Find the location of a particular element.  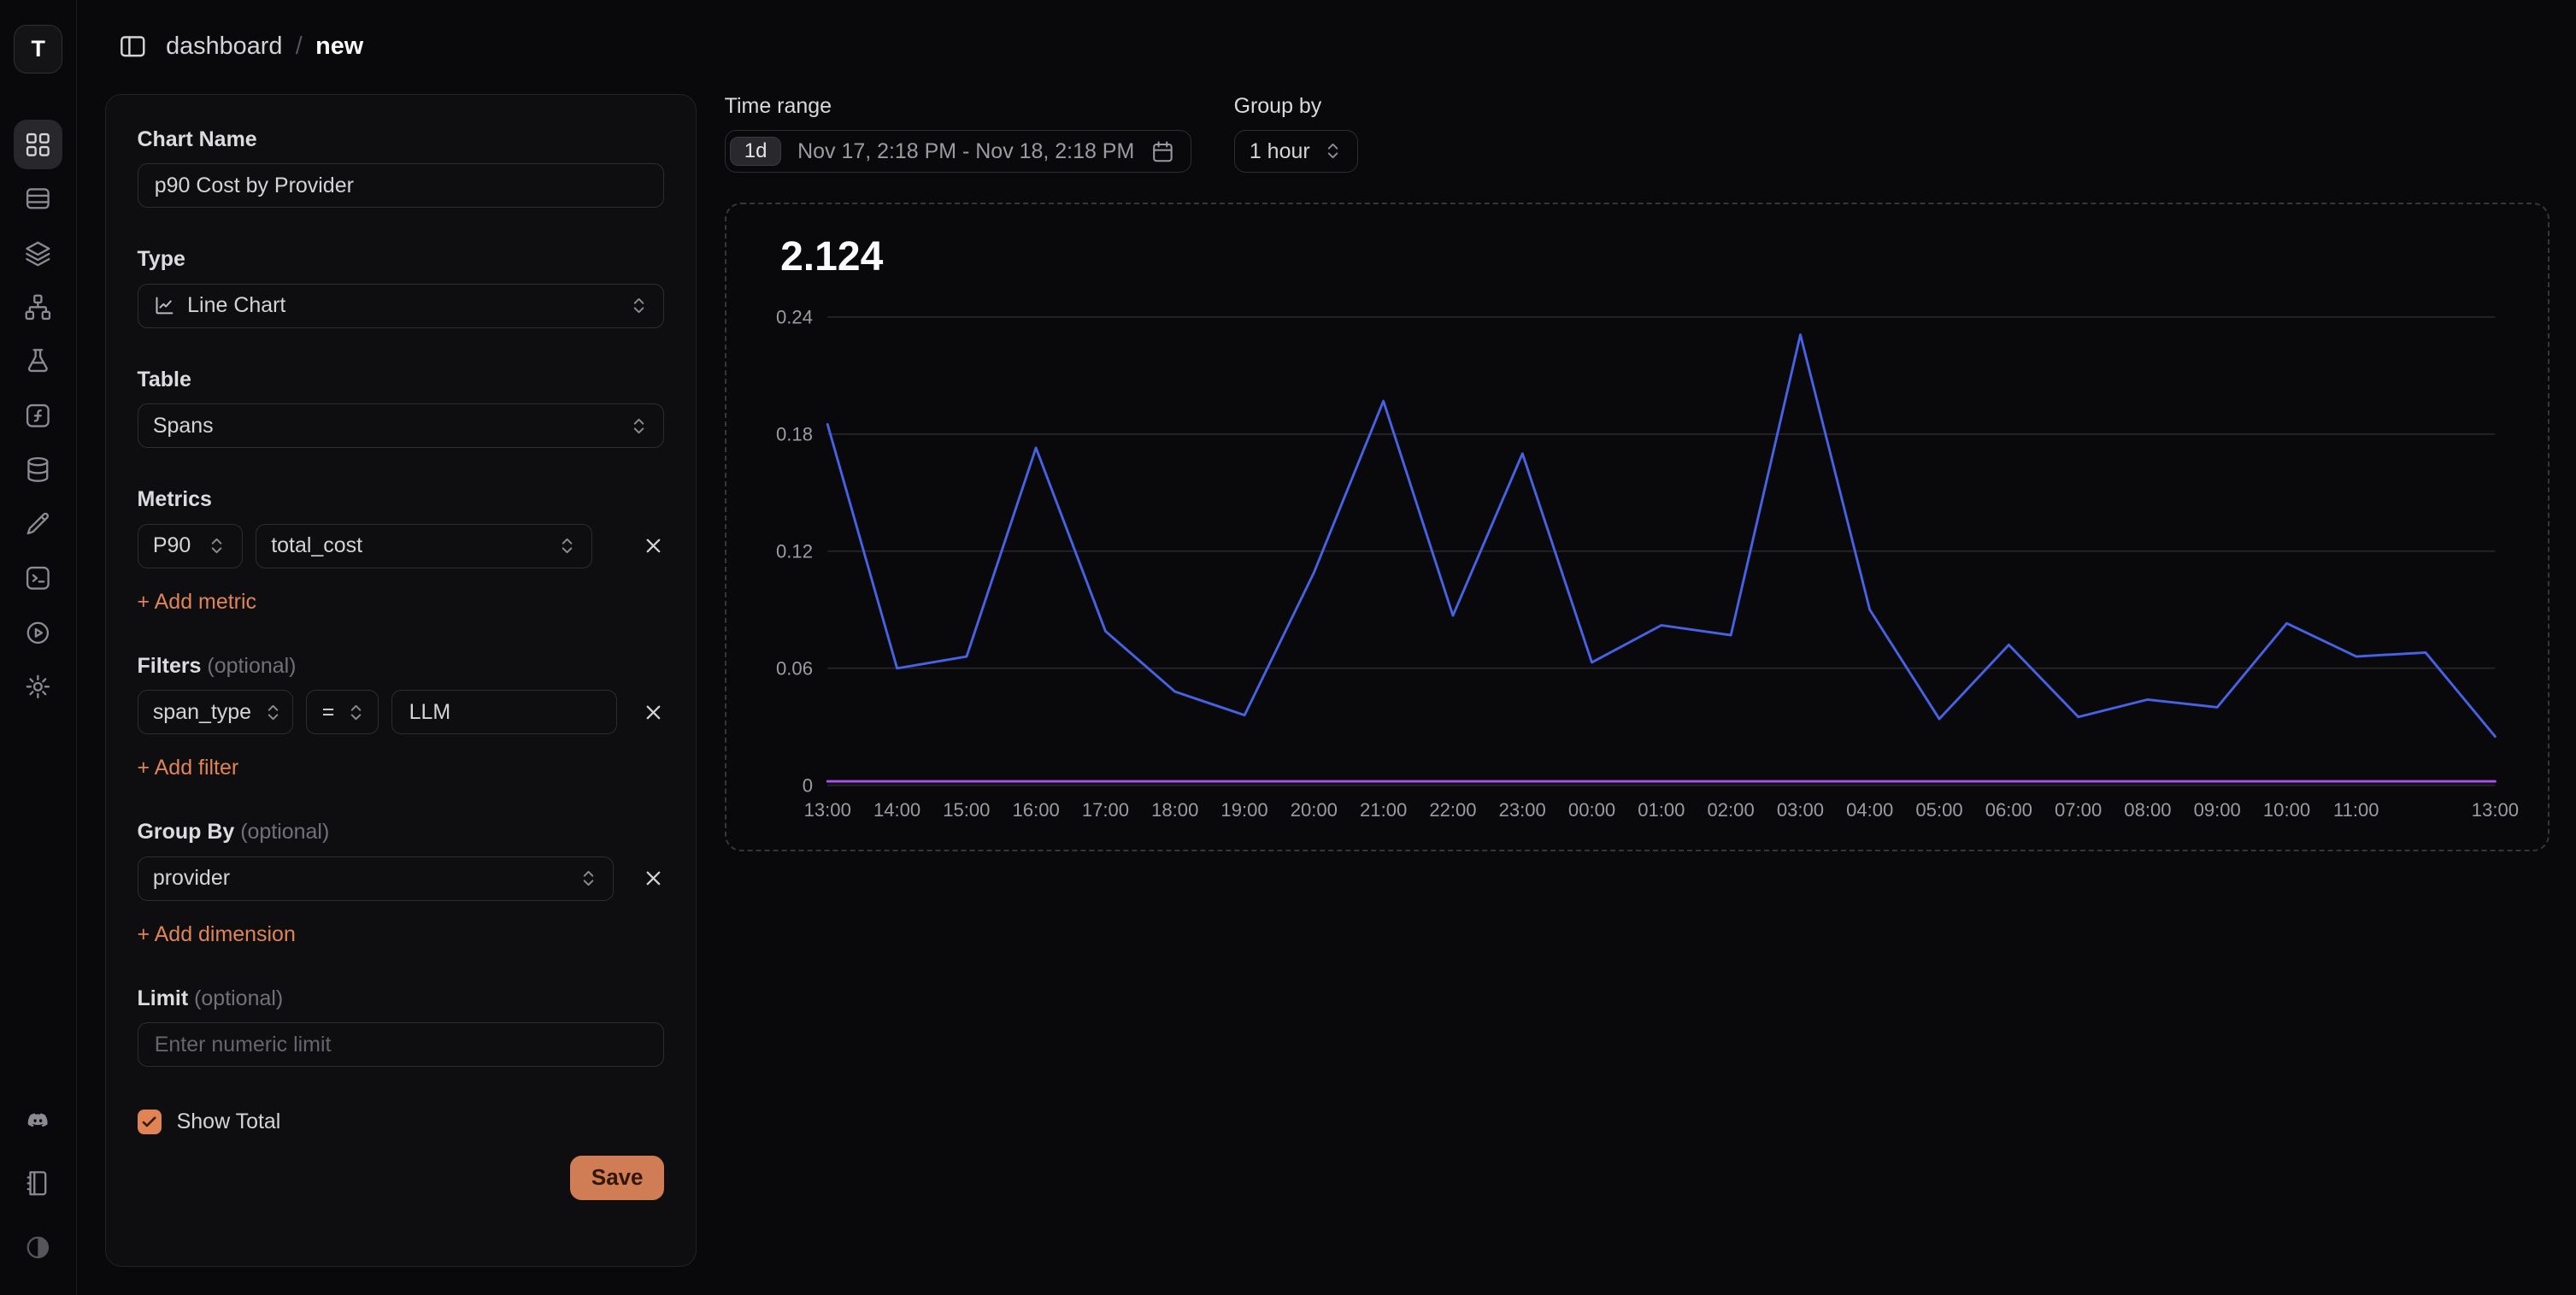

svg-text: 16:00 is located at coordinates (1036, 810).